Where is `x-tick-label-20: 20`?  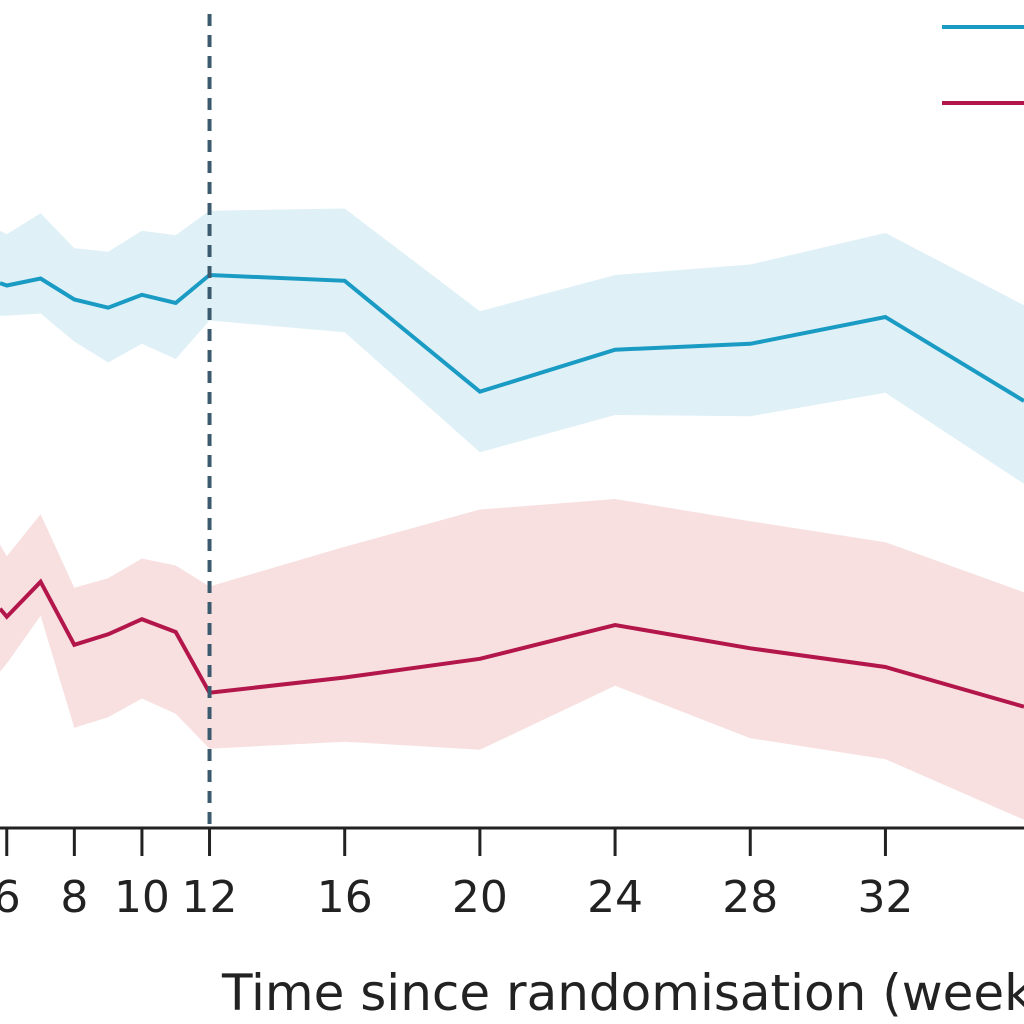
x-tick-label-20: 20 is located at coordinates (480, 897).